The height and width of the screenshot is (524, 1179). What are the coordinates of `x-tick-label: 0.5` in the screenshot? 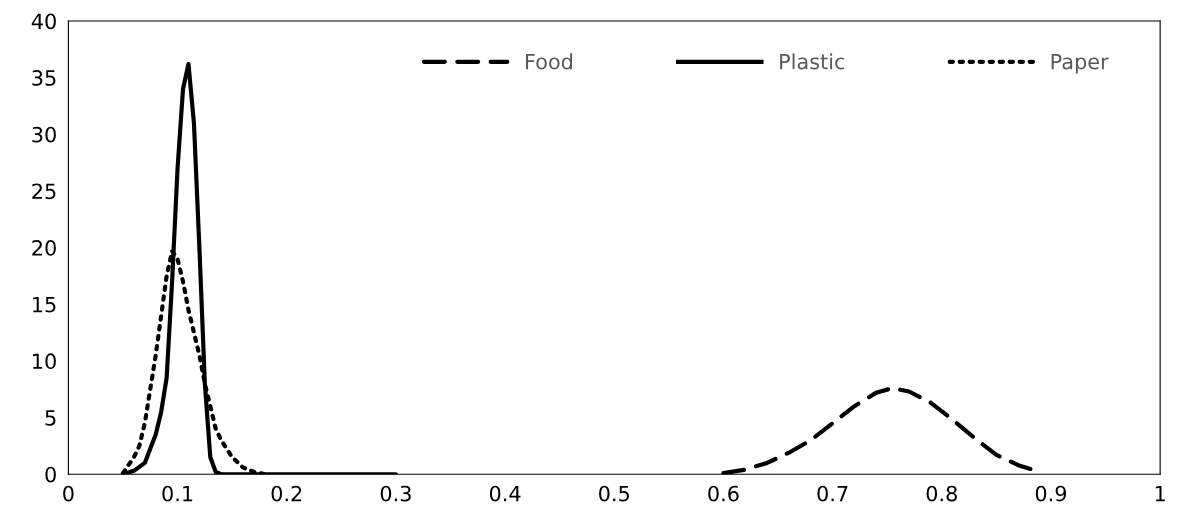 It's located at (614, 493).